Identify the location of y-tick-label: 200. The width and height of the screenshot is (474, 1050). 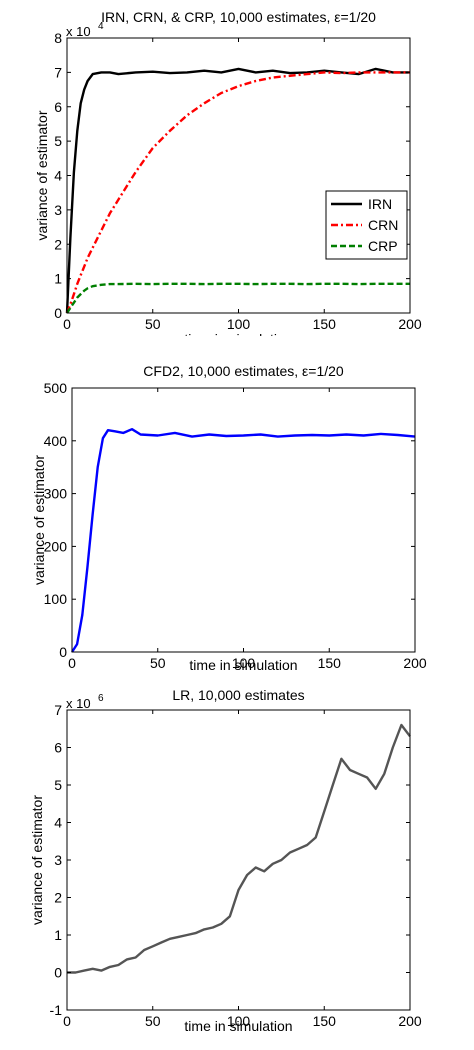
(56, 546).